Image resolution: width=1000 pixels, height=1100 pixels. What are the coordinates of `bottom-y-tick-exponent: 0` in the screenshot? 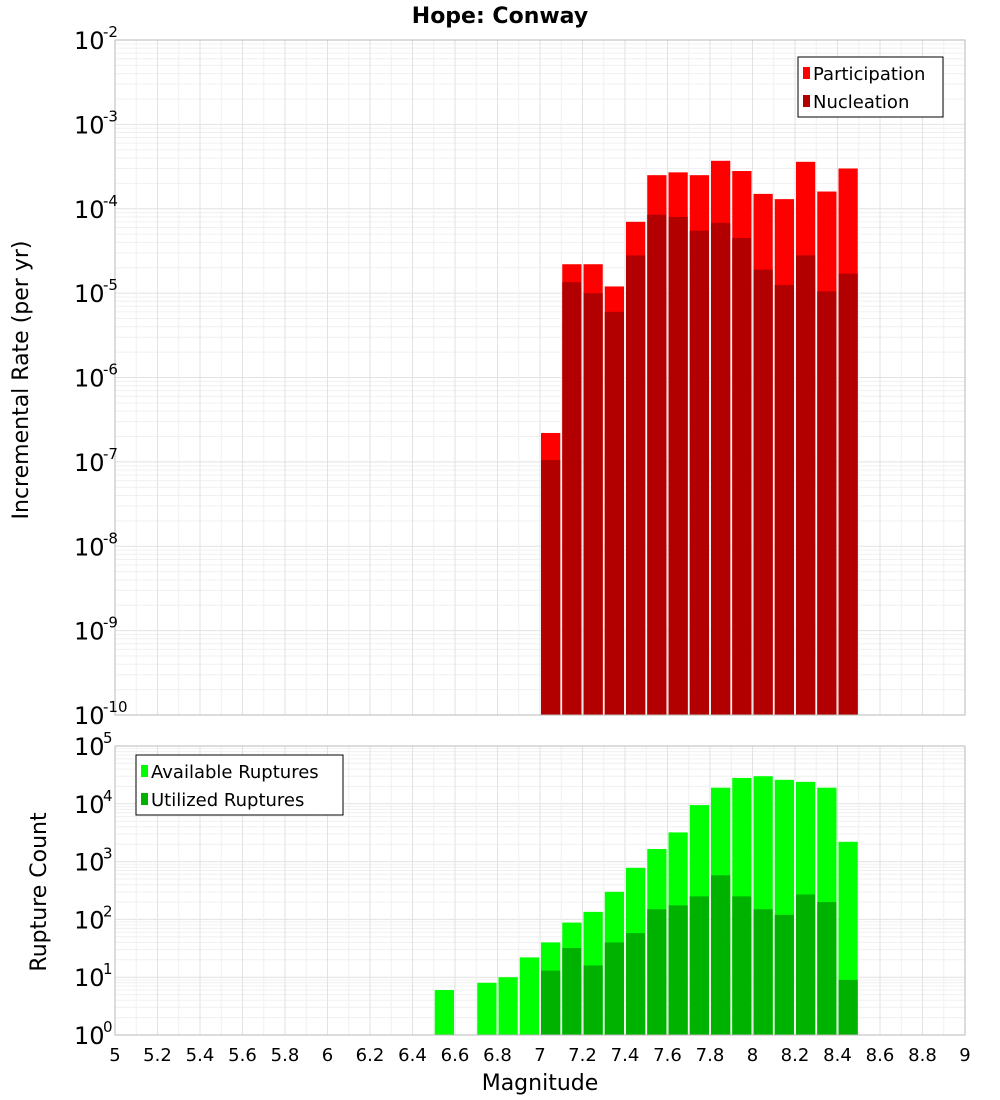 It's located at (108, 1027).